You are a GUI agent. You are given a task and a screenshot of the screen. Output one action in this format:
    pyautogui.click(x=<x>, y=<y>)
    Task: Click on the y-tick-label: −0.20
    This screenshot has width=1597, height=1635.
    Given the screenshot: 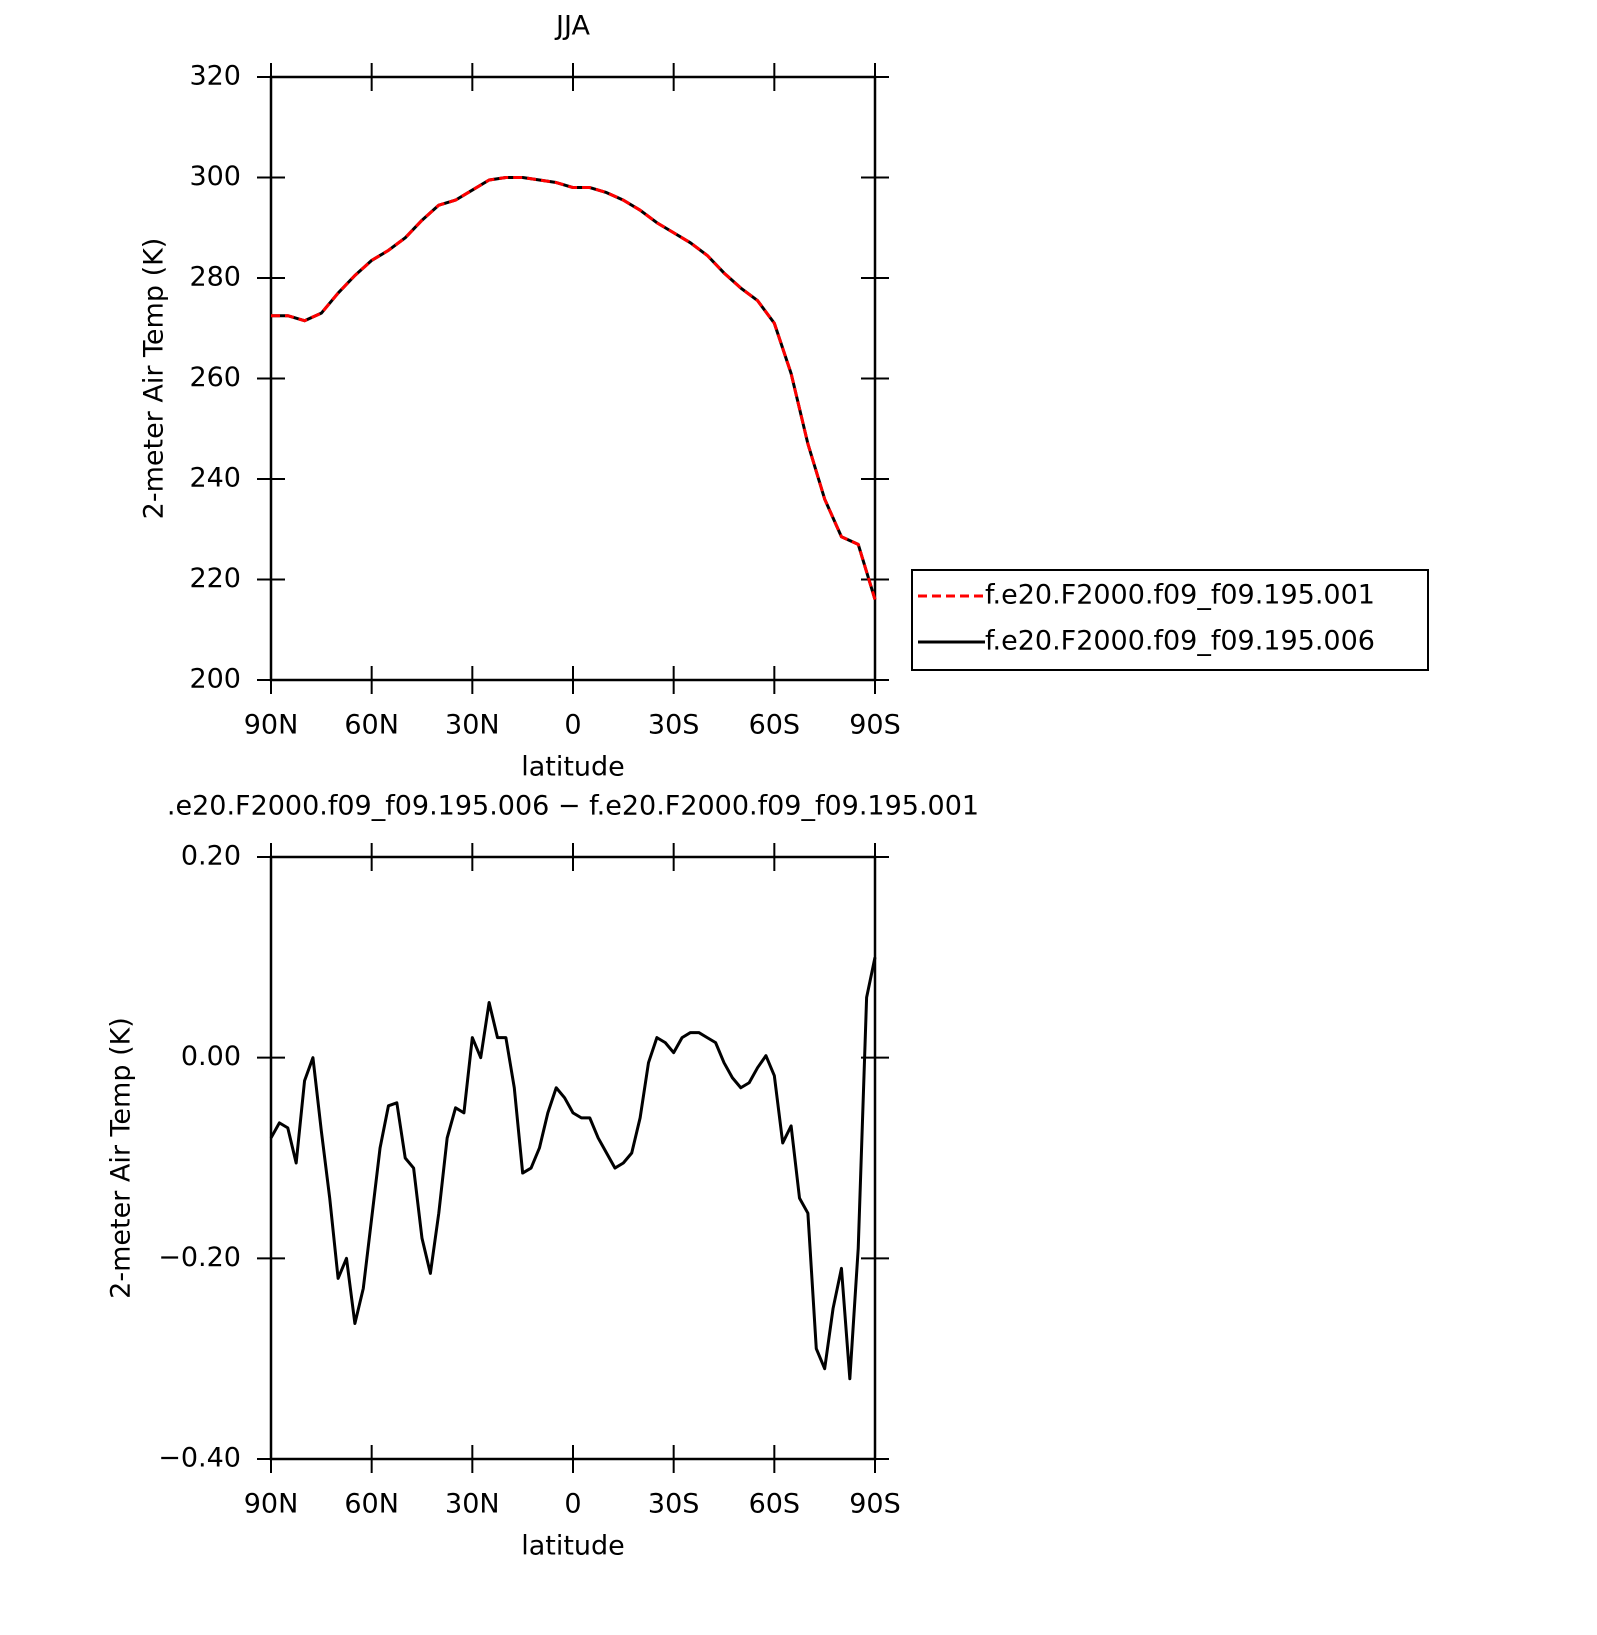 What is the action you would take?
    pyautogui.click(x=199, y=1257)
    